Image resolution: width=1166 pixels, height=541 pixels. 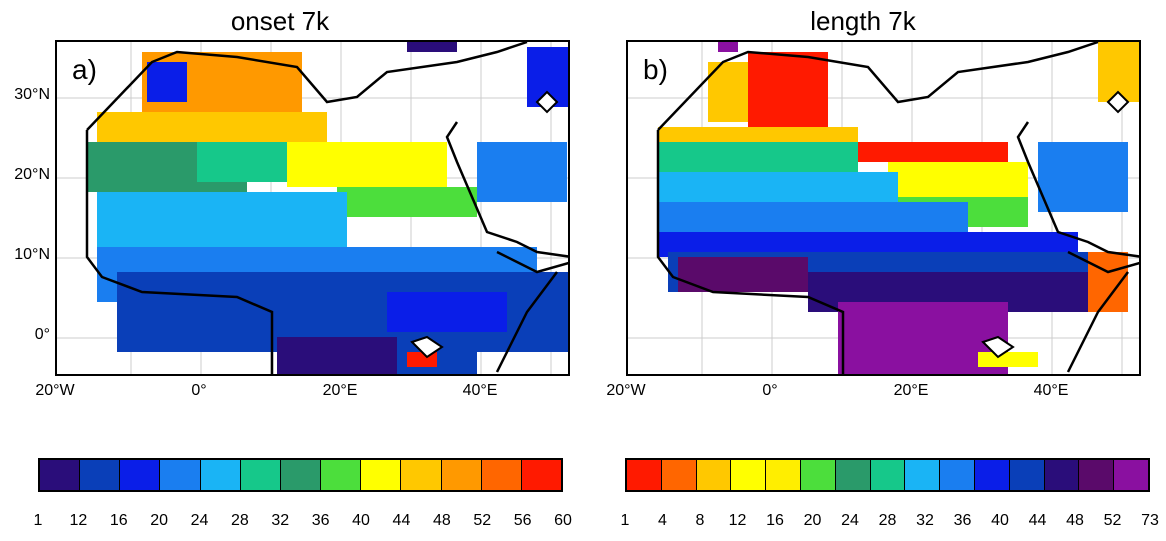 What do you see at coordinates (662, 520) in the screenshot?
I see `colorbar-tick-label: 4` at bounding box center [662, 520].